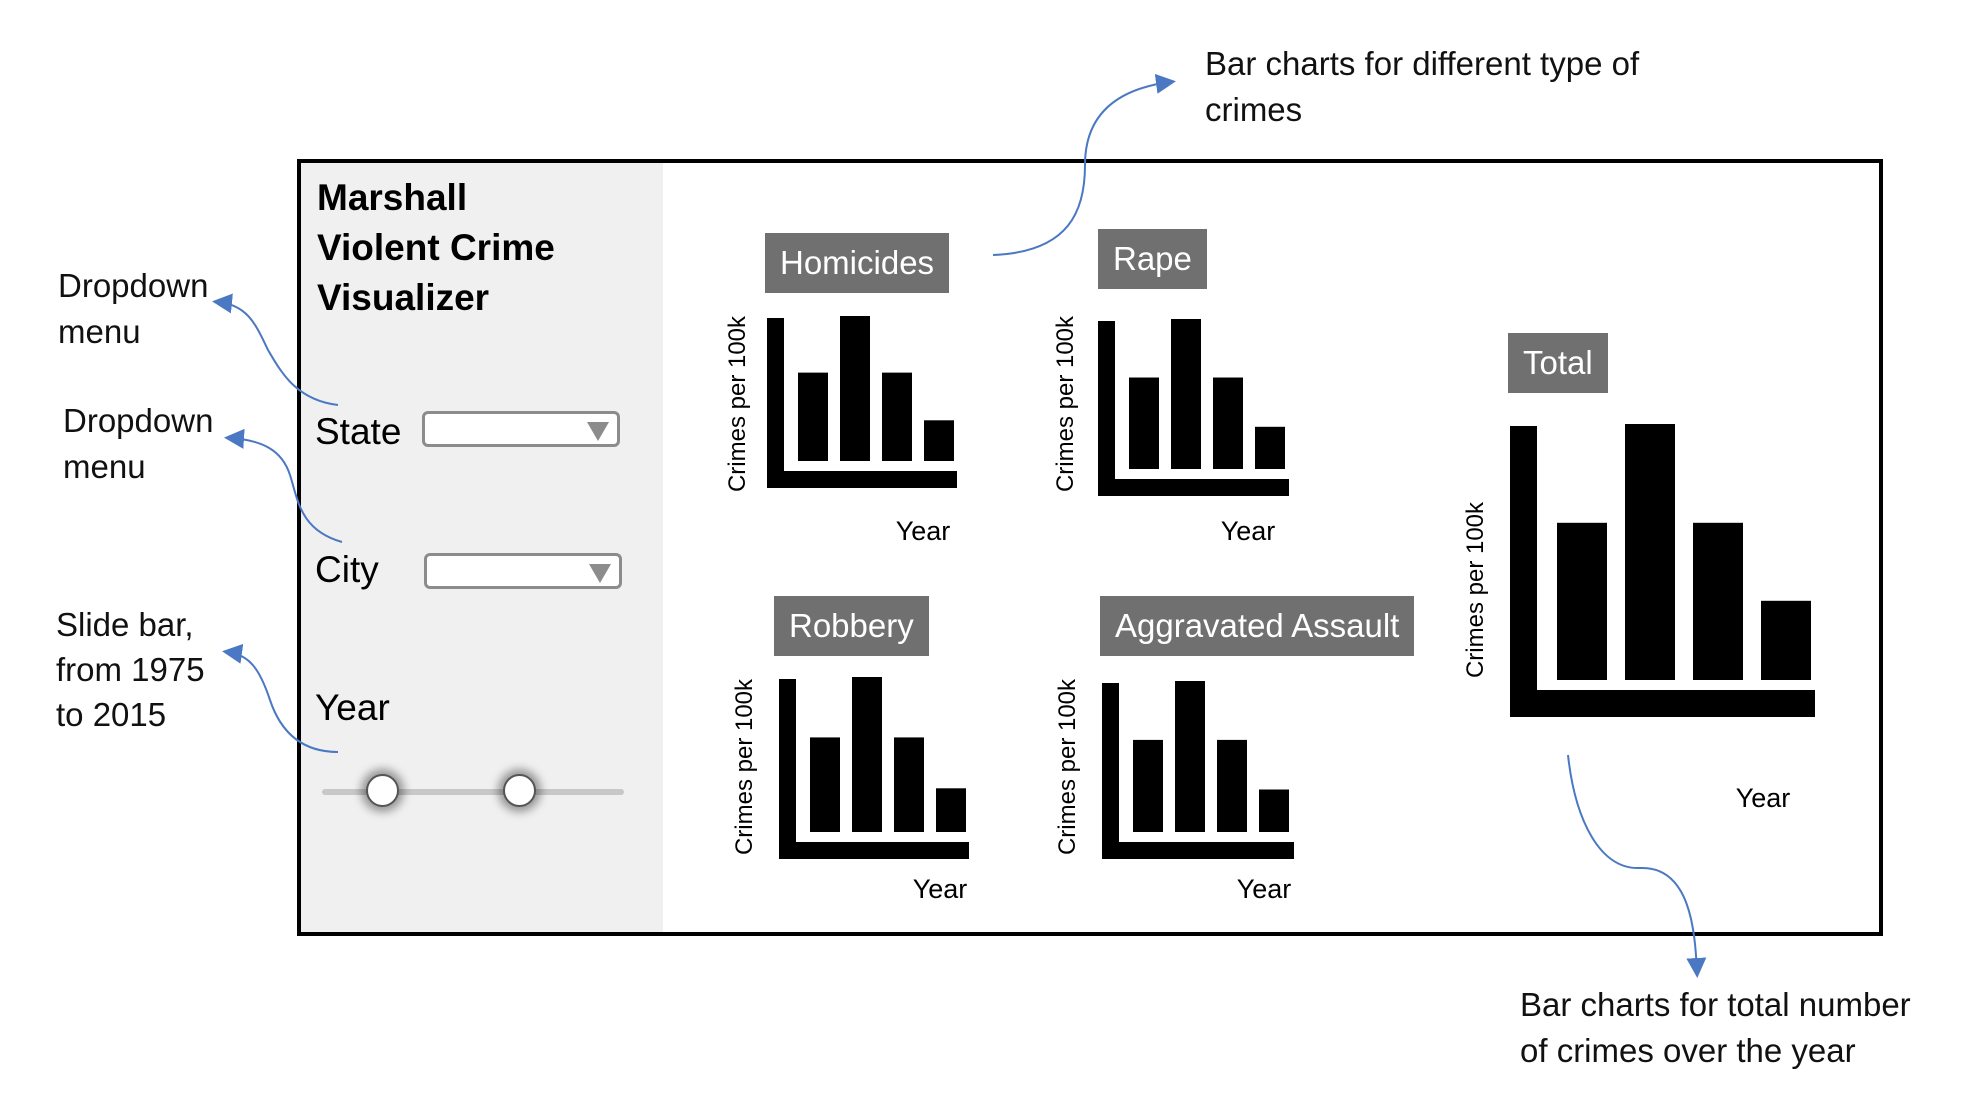  What do you see at coordinates (857, 263) in the screenshot?
I see `chart-title-homicides: Homicides` at bounding box center [857, 263].